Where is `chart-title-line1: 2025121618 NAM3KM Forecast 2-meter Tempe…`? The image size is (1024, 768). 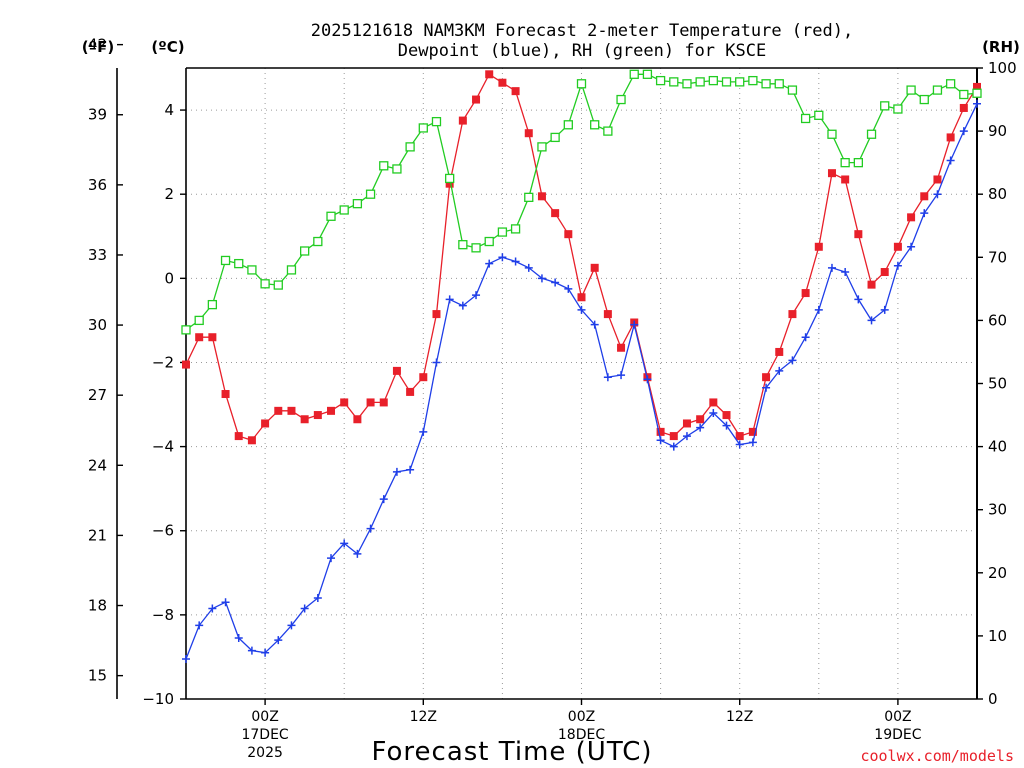 chart-title-line1: 2025121618 NAM3KM Forecast 2-meter Tempe… is located at coordinates (582, 31).